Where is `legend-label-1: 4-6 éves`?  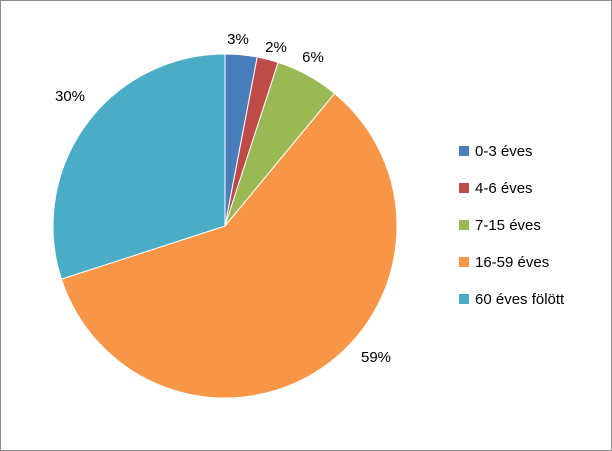
legend-label-1: 4-6 éves is located at coordinates (504, 188).